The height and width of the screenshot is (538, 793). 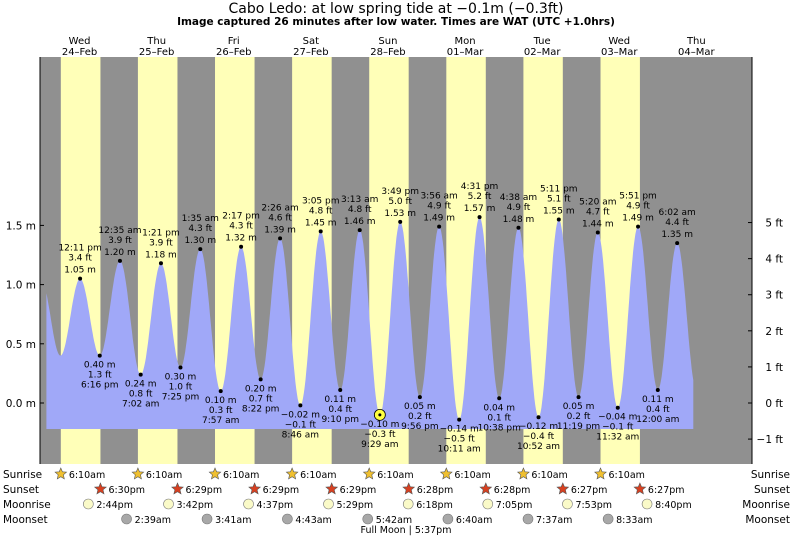 I want to click on tide-time-label: 8:46 am, so click(x=300, y=435).